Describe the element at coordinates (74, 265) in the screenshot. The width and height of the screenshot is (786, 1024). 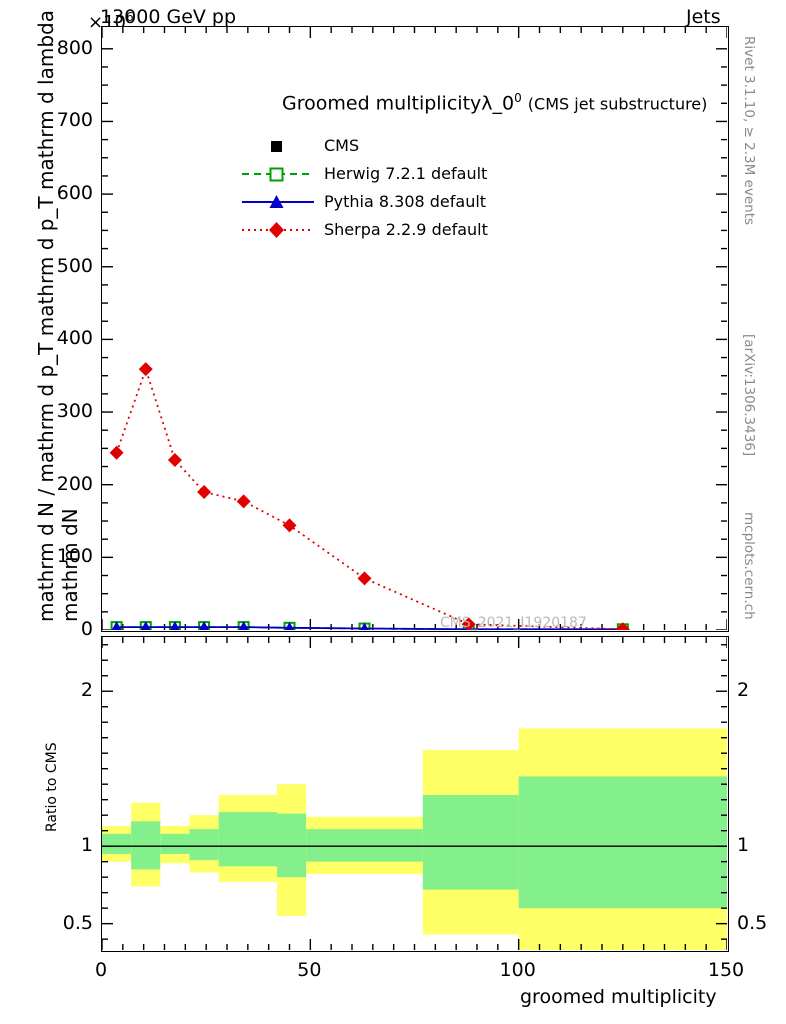
I see `tick-label: 500` at that location.